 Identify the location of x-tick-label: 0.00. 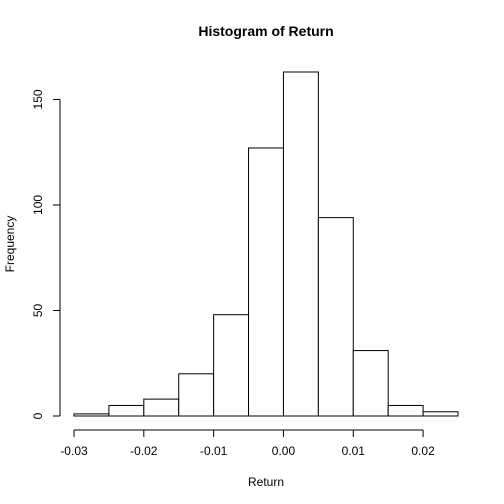
(284, 451).